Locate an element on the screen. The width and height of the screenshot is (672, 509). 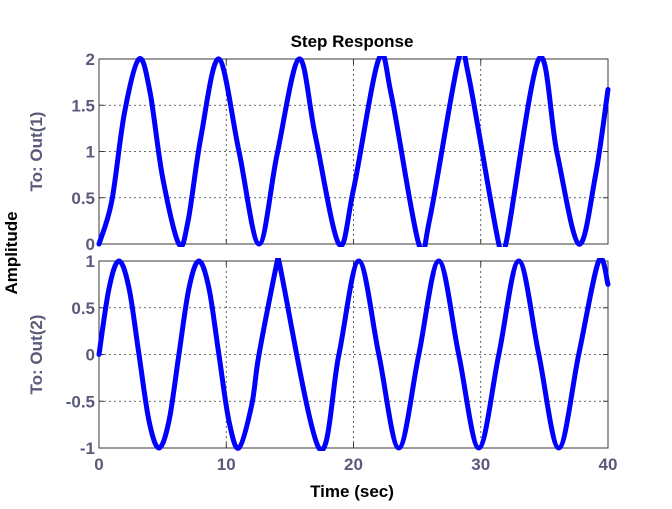
y-axis-label: Amplitude is located at coordinates (11, 252).